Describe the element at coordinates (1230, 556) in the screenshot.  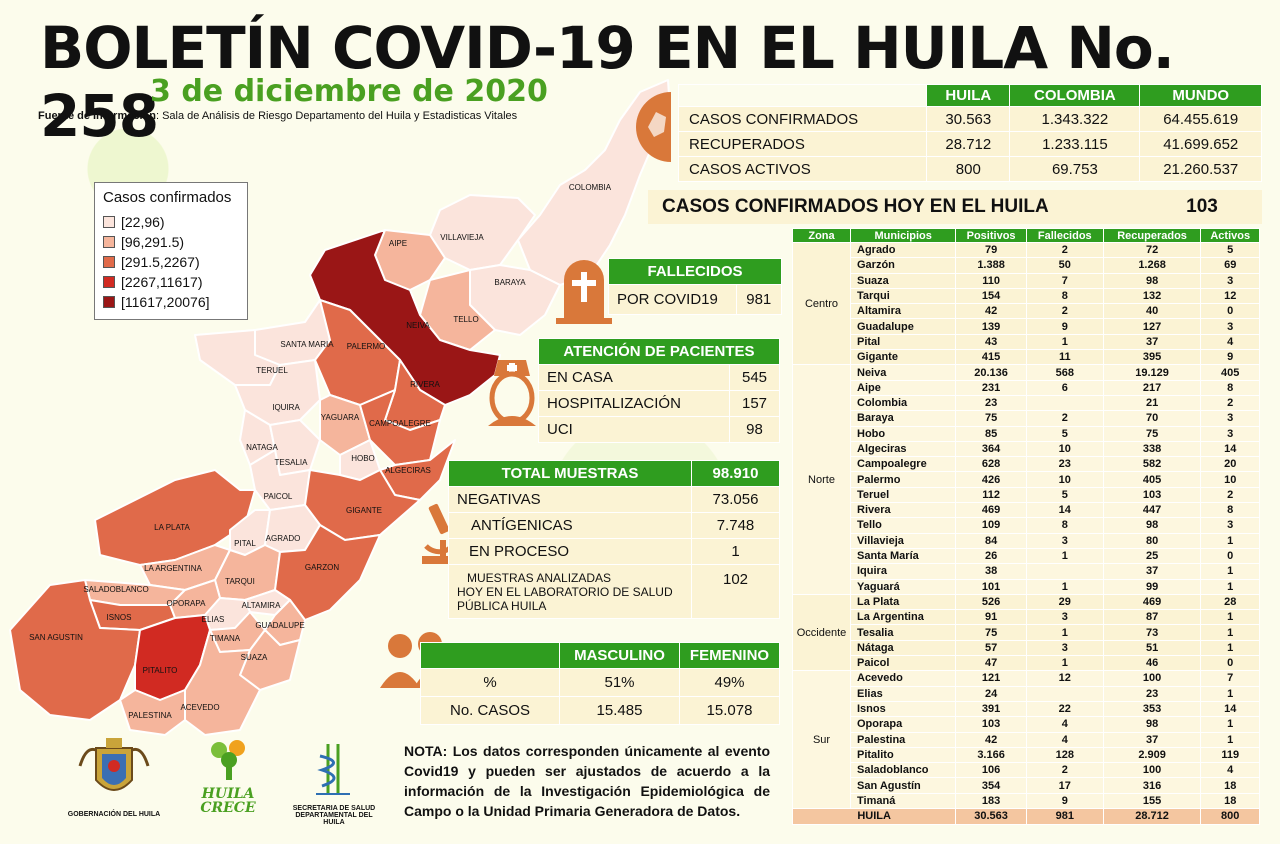
I see `cell: 0` at that location.